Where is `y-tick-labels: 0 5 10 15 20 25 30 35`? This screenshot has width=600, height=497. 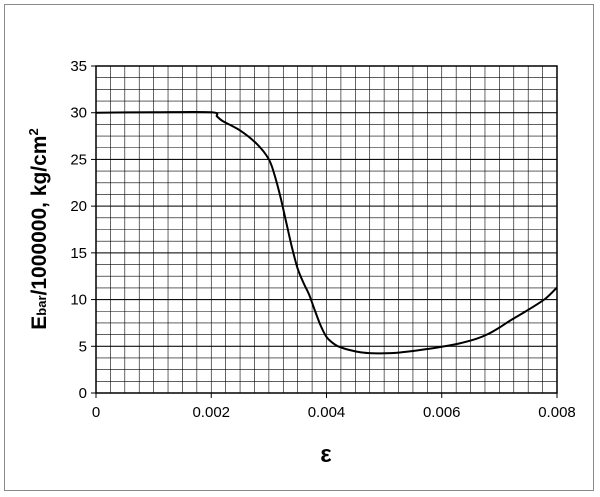 y-tick-labels: 0 5 10 15 20 25 30 35 is located at coordinates (78, 230).